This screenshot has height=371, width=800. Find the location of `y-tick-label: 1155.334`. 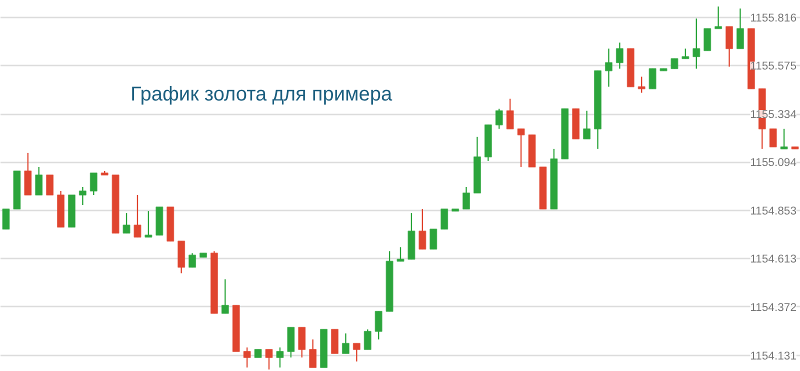

y-tick-label: 1155.334 is located at coordinates (773, 115).